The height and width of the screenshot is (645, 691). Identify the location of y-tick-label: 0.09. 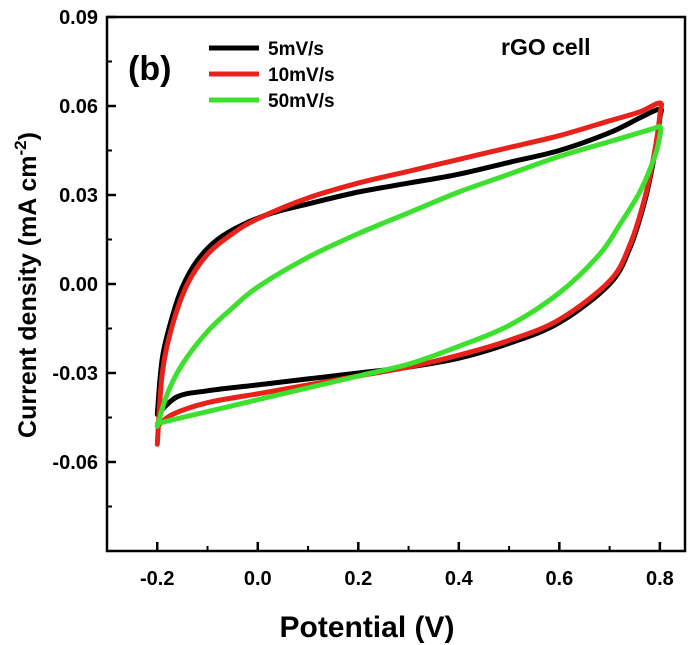
(78, 18).